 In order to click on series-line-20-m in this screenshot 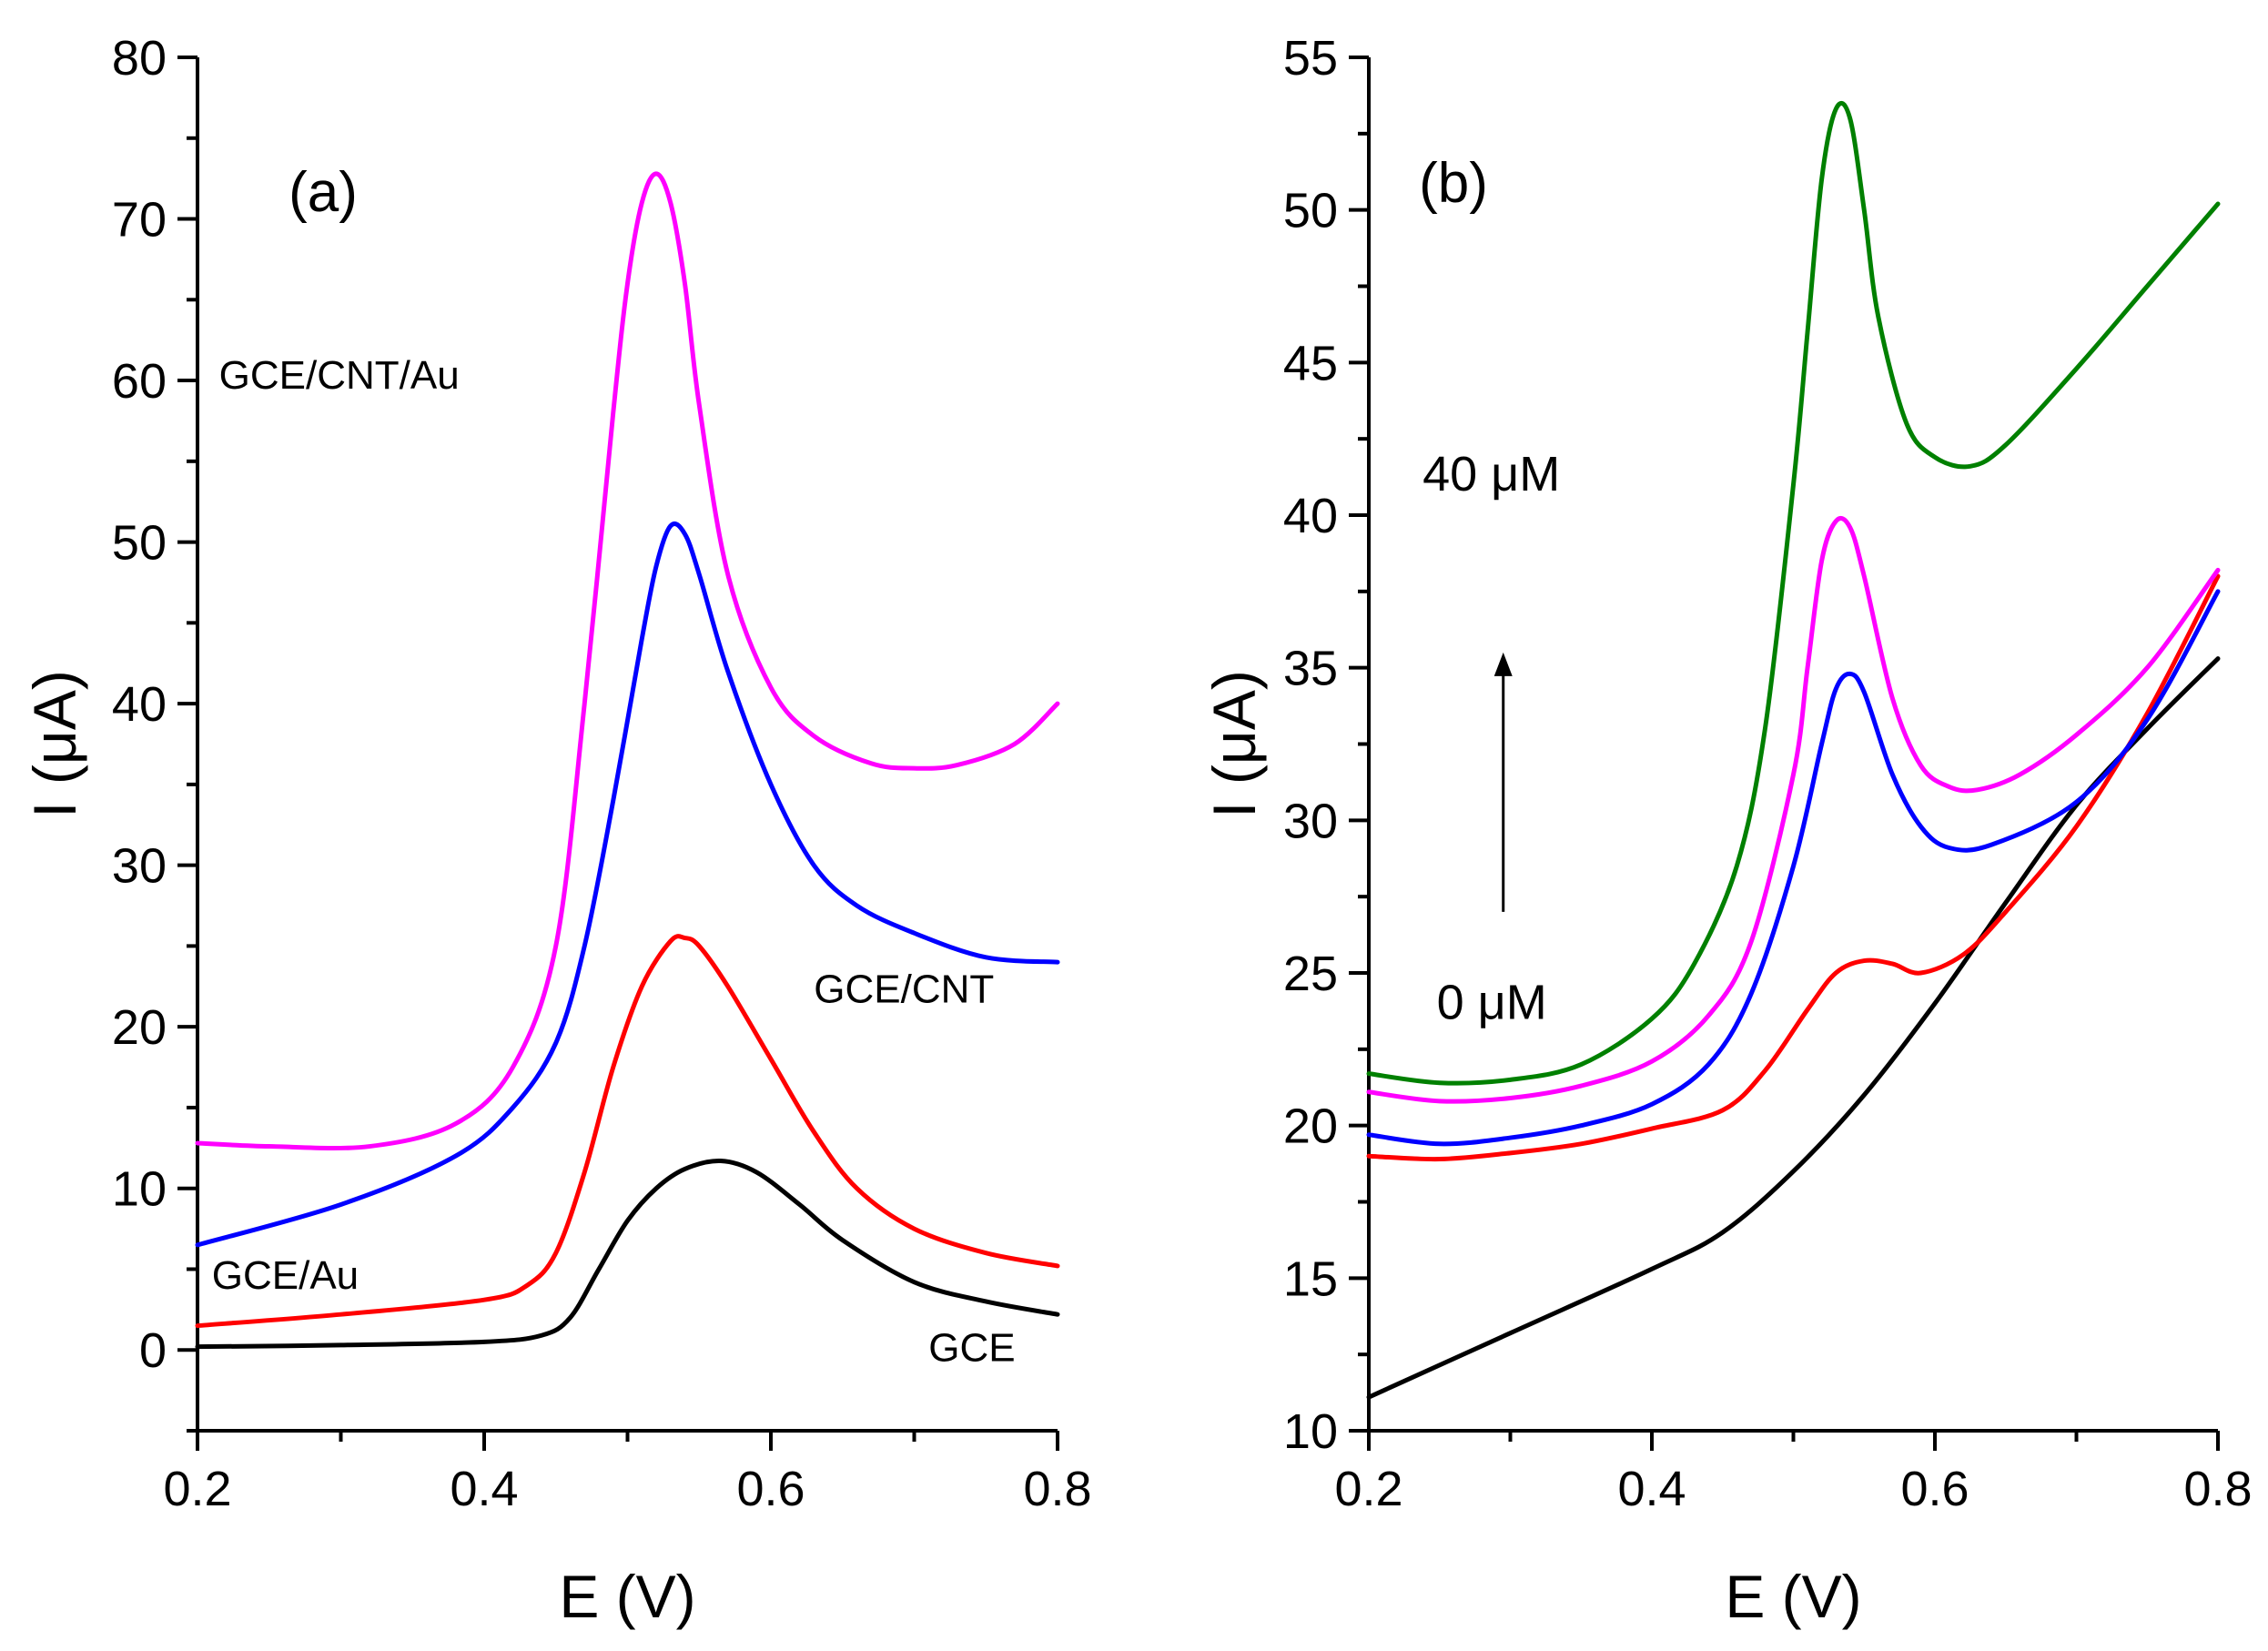, I will do `click(1793, 868)`.